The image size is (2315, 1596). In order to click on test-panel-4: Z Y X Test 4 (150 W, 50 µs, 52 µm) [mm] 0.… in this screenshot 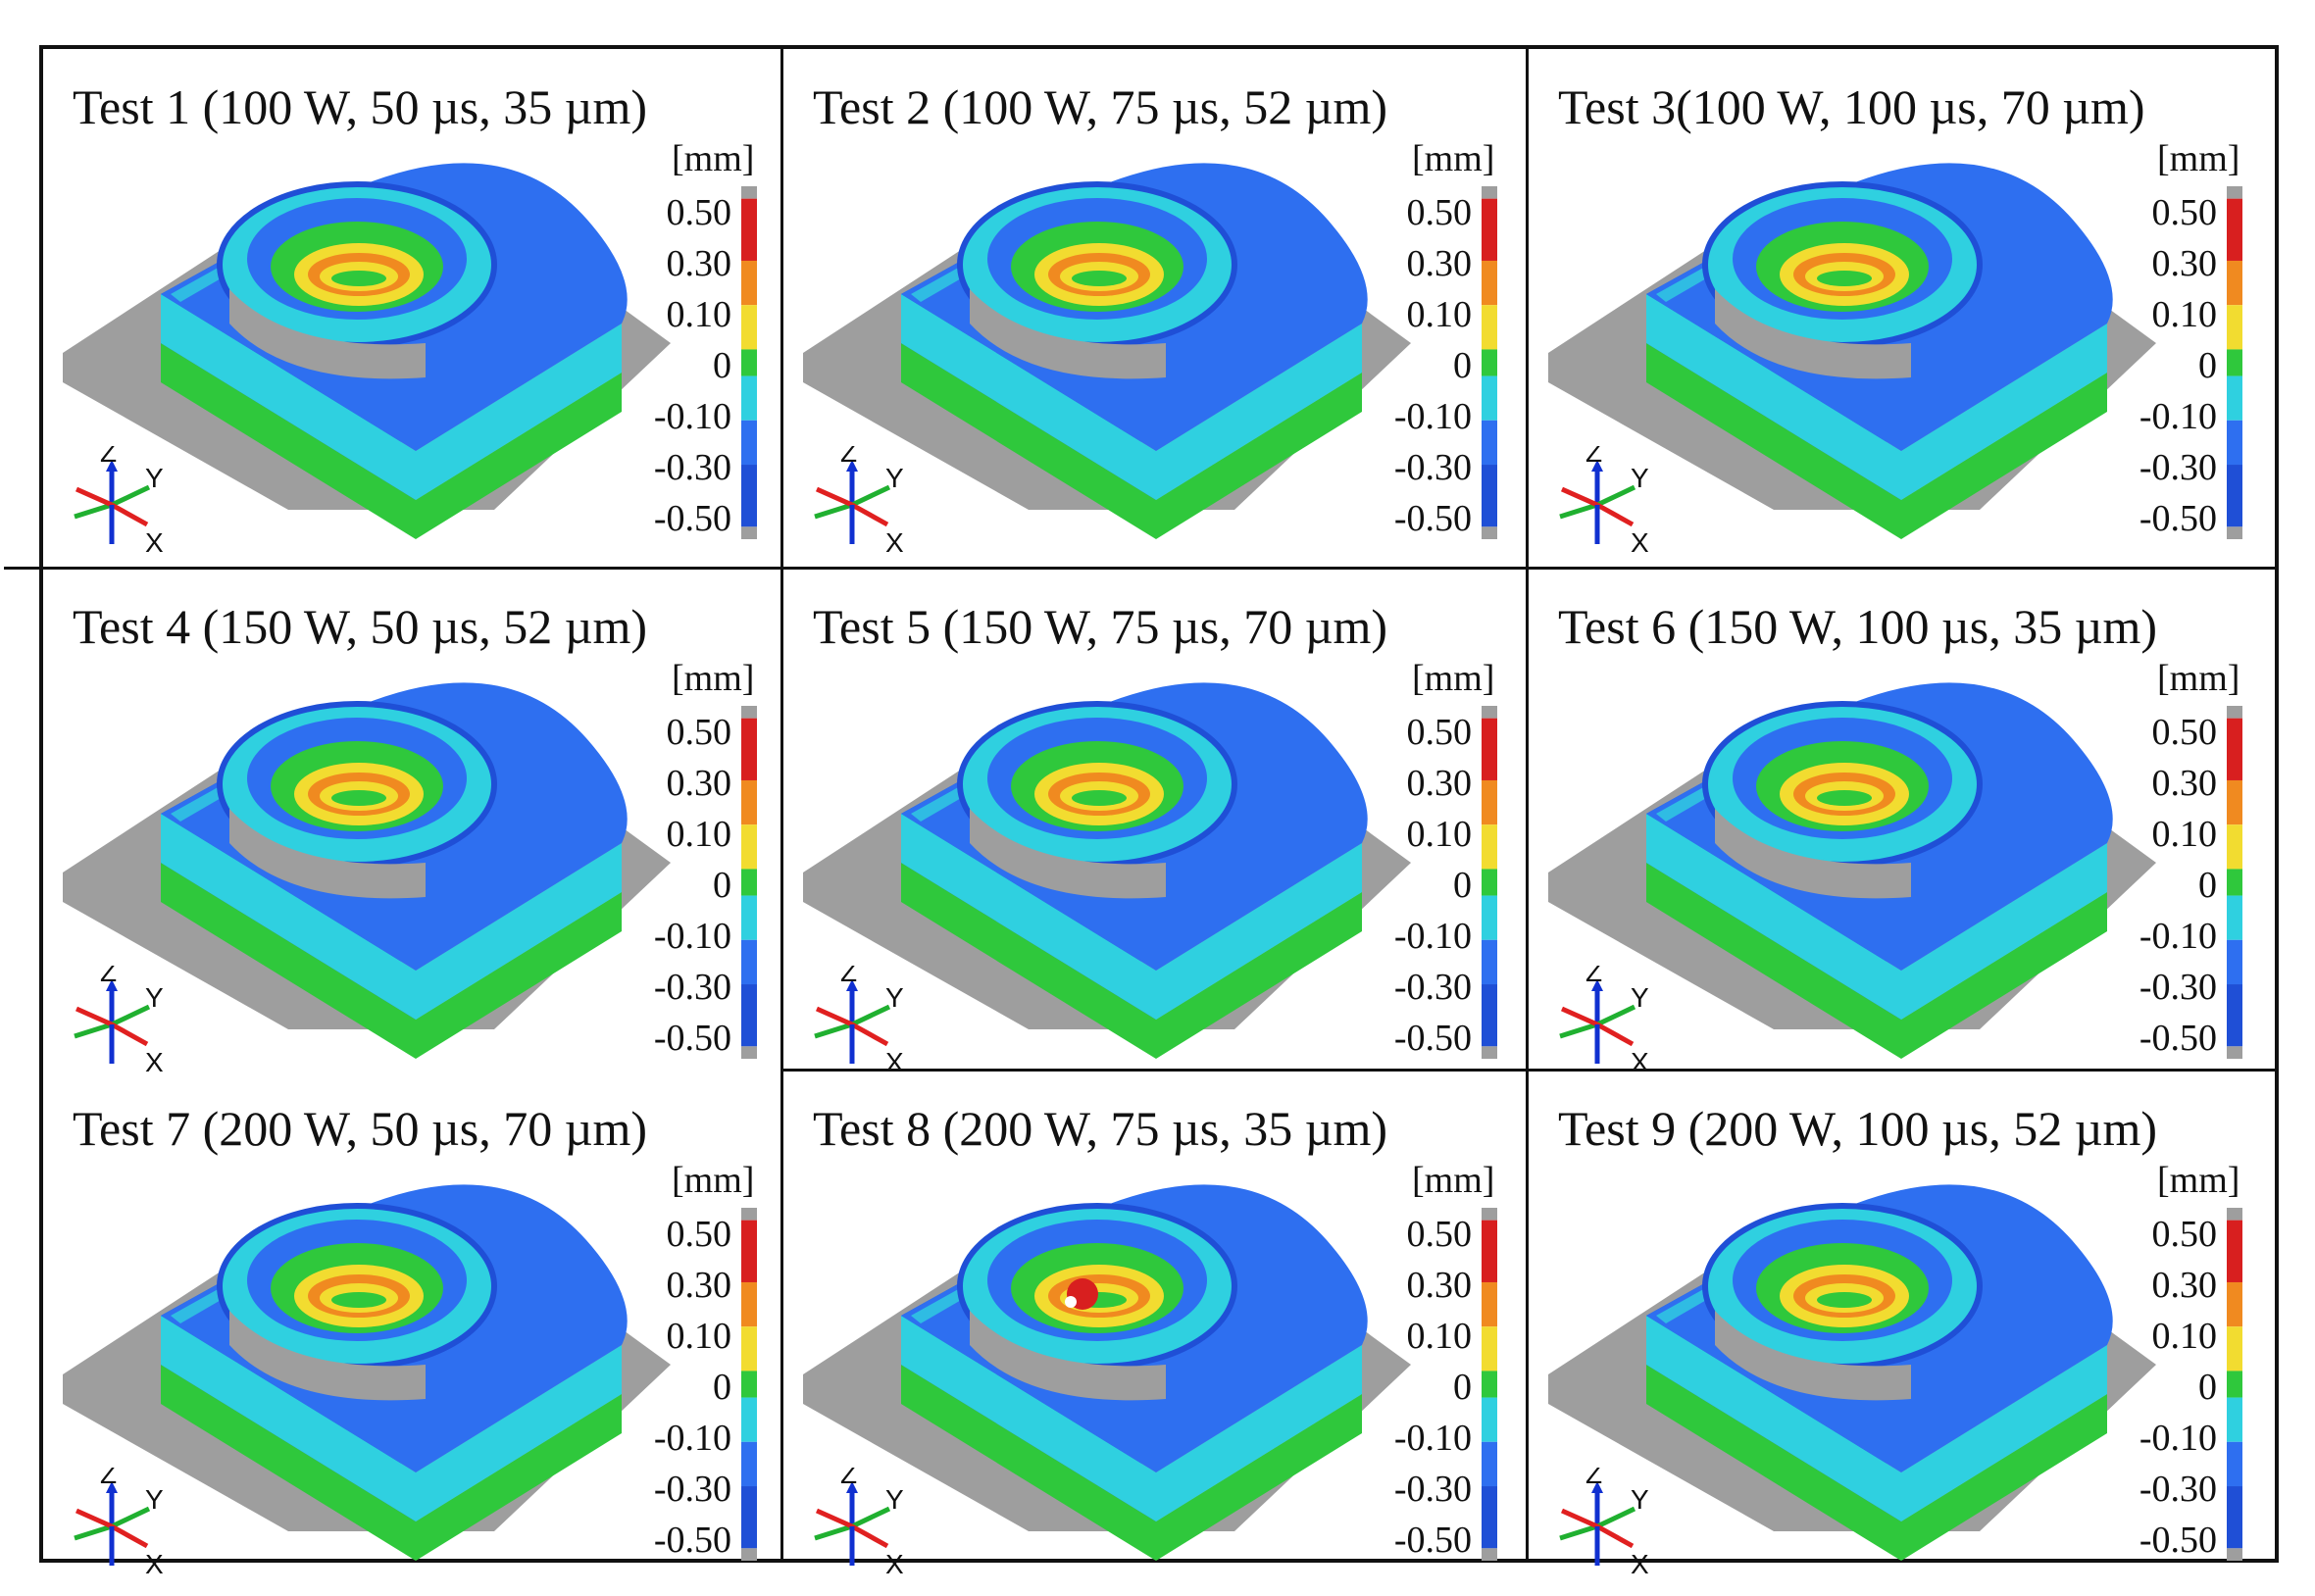, I will do `click(415, 821)`.